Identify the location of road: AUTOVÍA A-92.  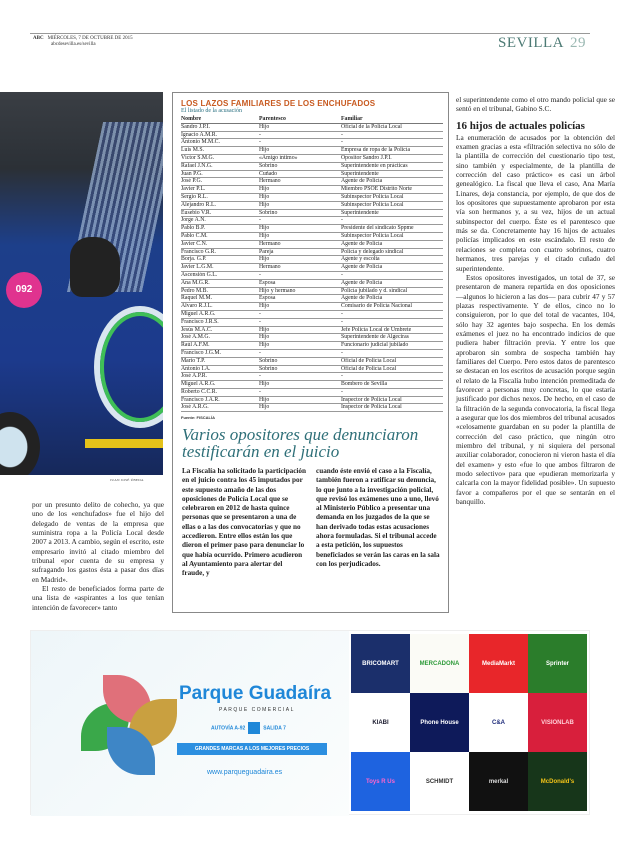
(228, 728).